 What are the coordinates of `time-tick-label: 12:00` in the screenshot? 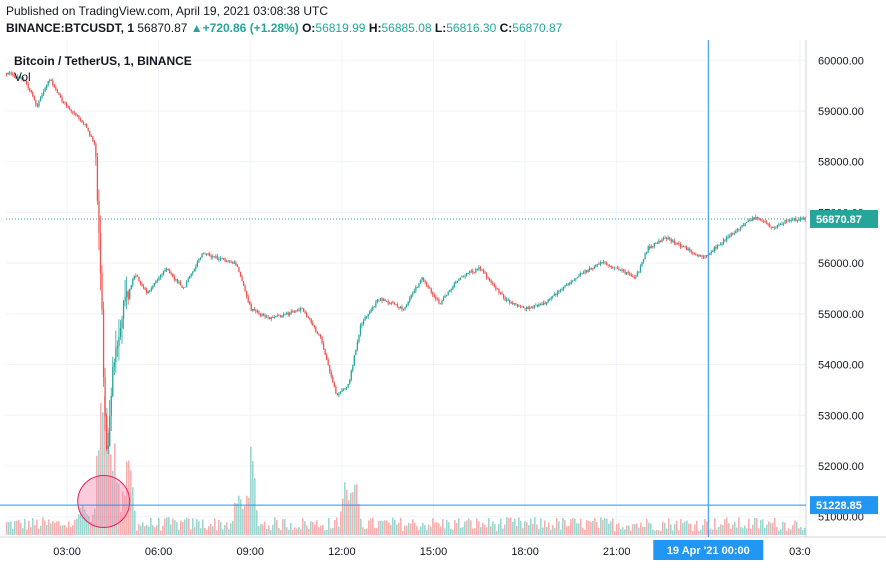 It's located at (342, 552).